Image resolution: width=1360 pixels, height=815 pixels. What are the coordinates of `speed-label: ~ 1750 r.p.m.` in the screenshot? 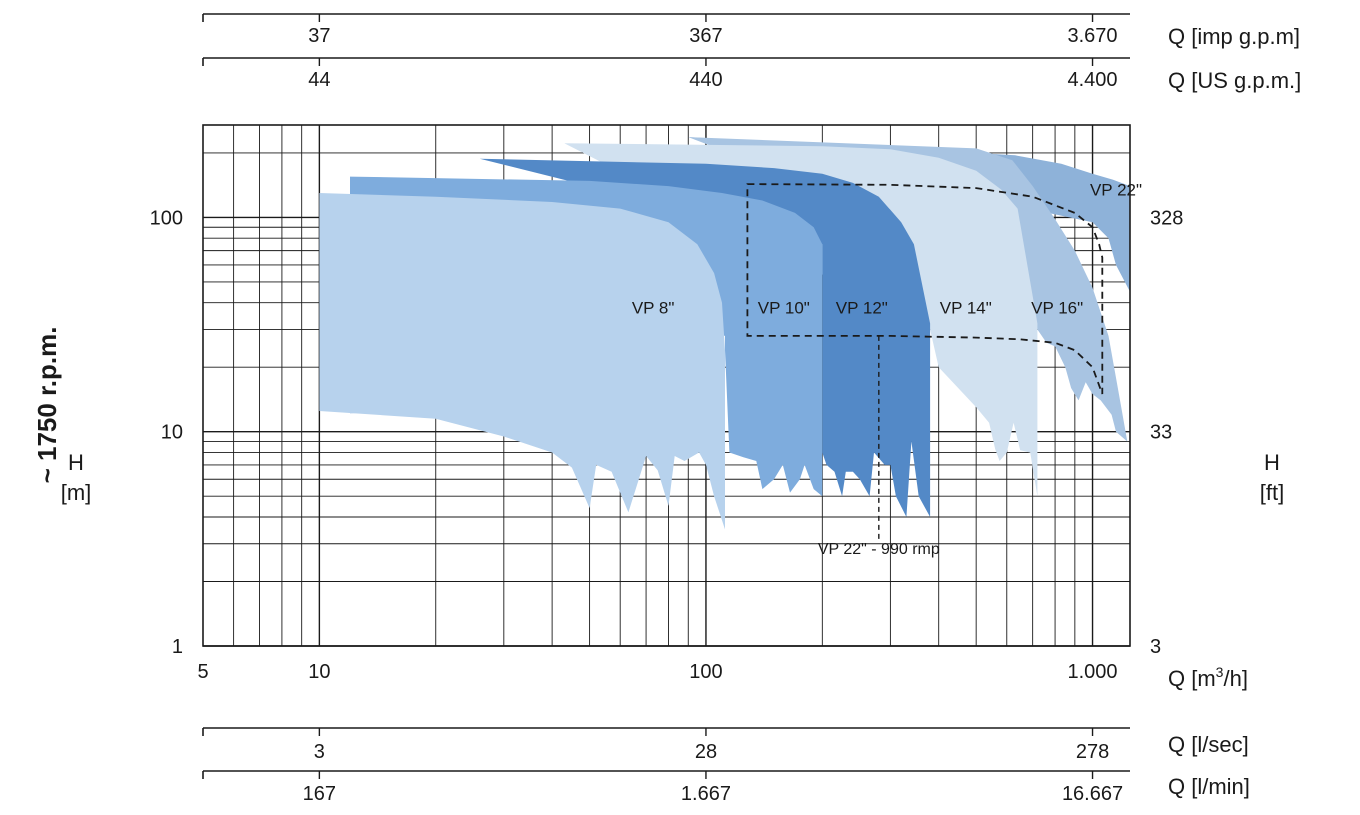 It's located at (47, 405).